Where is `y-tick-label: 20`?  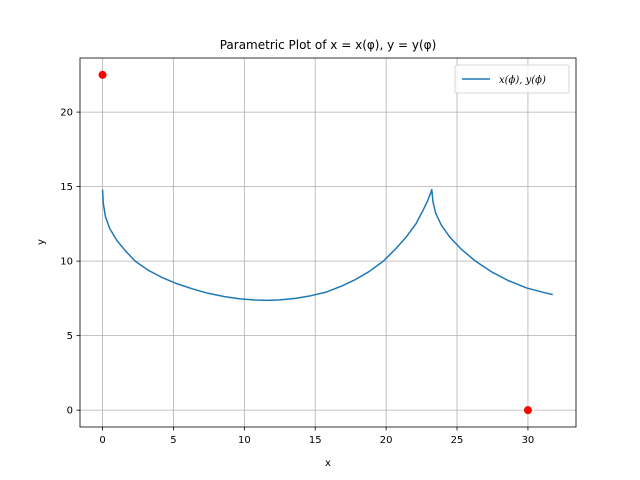
y-tick-label: 20 is located at coordinates (66, 113).